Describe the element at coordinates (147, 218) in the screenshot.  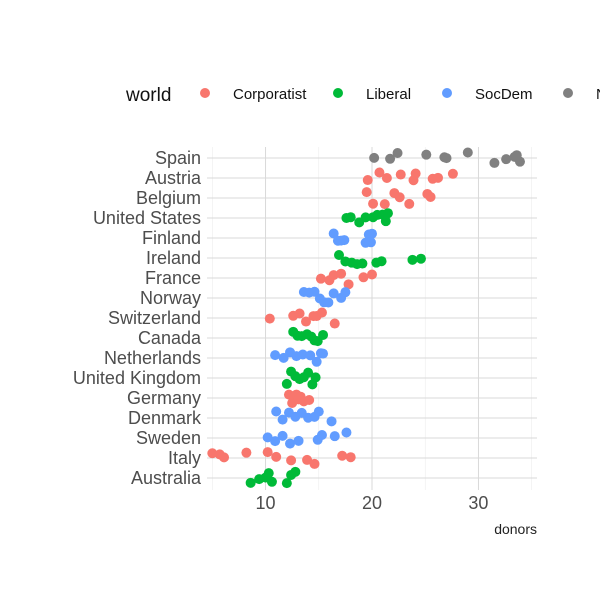
I see `y-tick-label: United States` at that location.